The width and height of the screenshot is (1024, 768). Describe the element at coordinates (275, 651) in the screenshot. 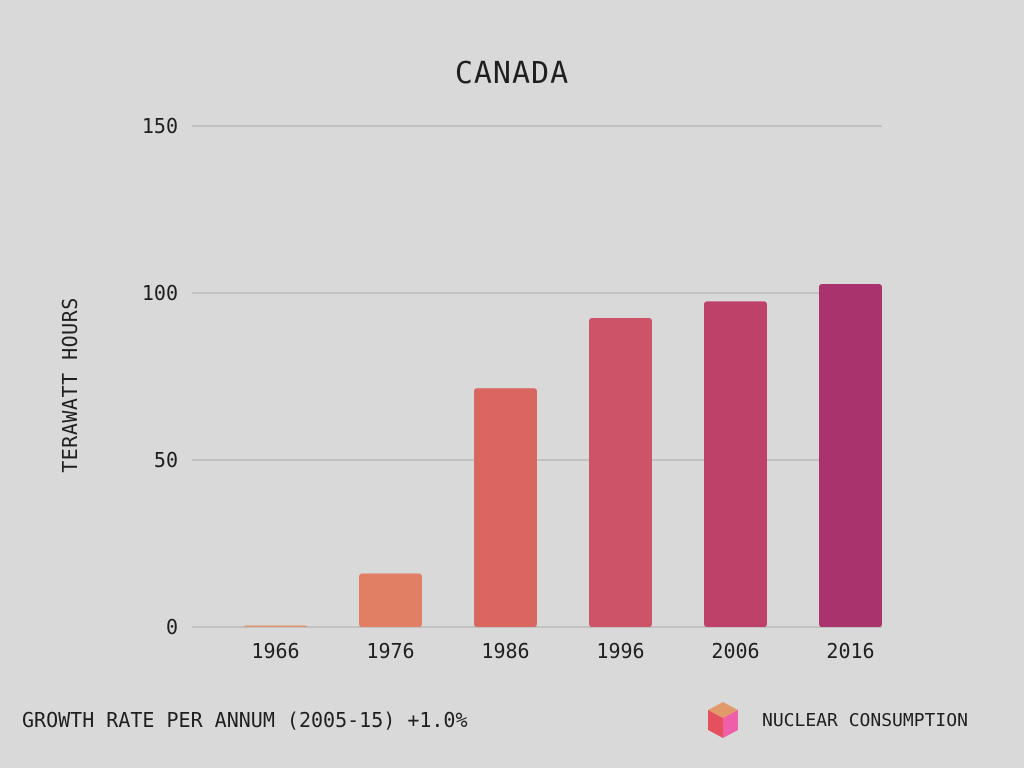

I see `x-tick-label: 1966` at that location.